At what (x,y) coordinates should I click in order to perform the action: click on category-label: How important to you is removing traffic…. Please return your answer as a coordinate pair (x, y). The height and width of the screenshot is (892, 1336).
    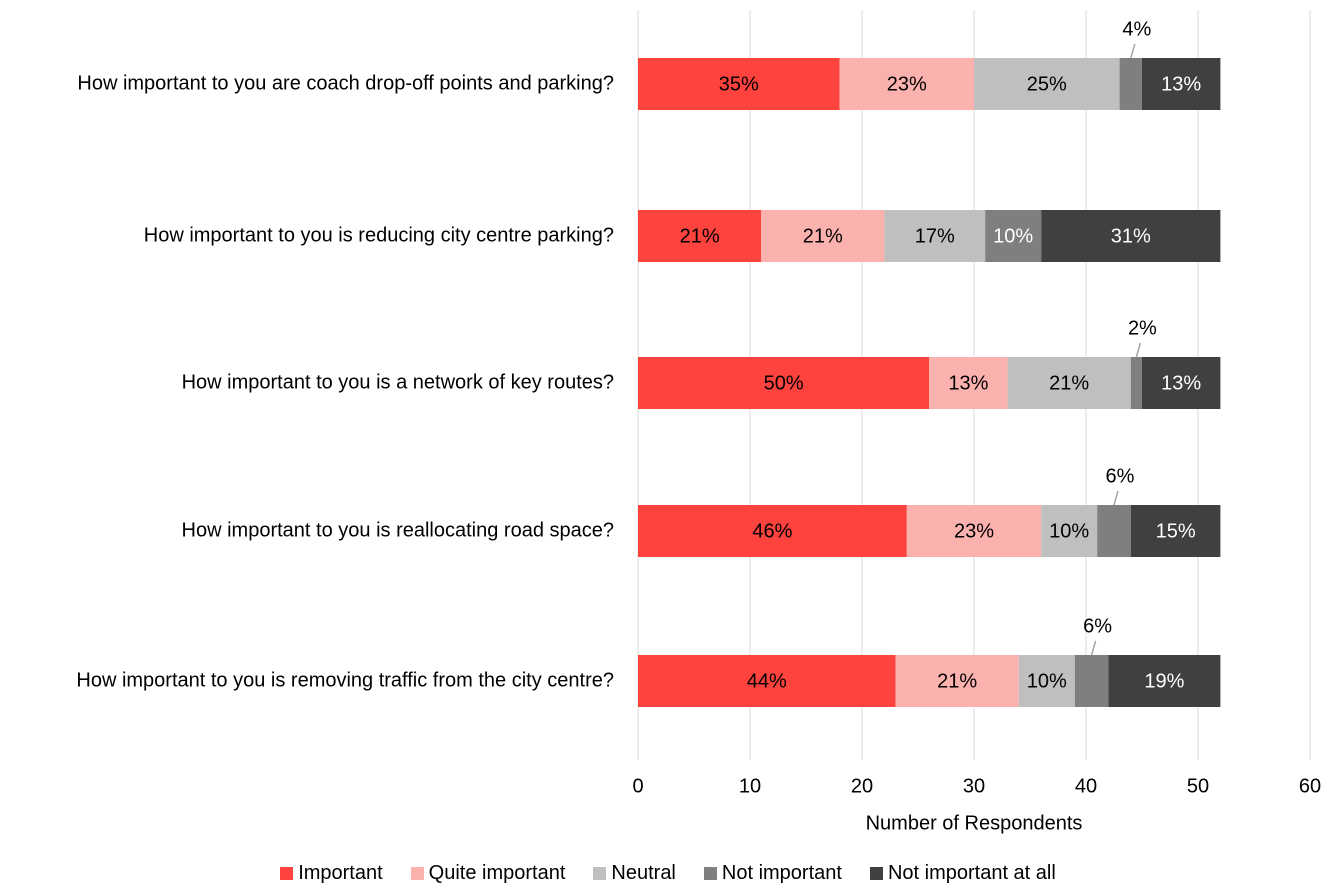
    Looking at the image, I should click on (345, 680).